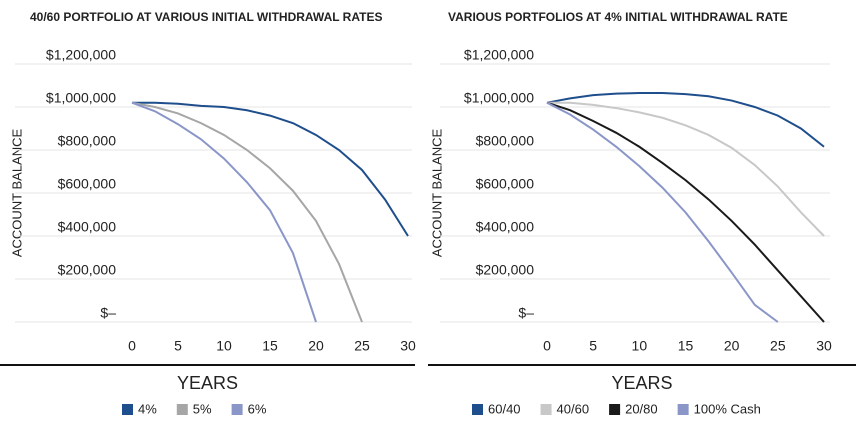 Image resolution: width=856 pixels, height=423 pixels. I want to click on legend-label: 40/60, so click(573, 408).